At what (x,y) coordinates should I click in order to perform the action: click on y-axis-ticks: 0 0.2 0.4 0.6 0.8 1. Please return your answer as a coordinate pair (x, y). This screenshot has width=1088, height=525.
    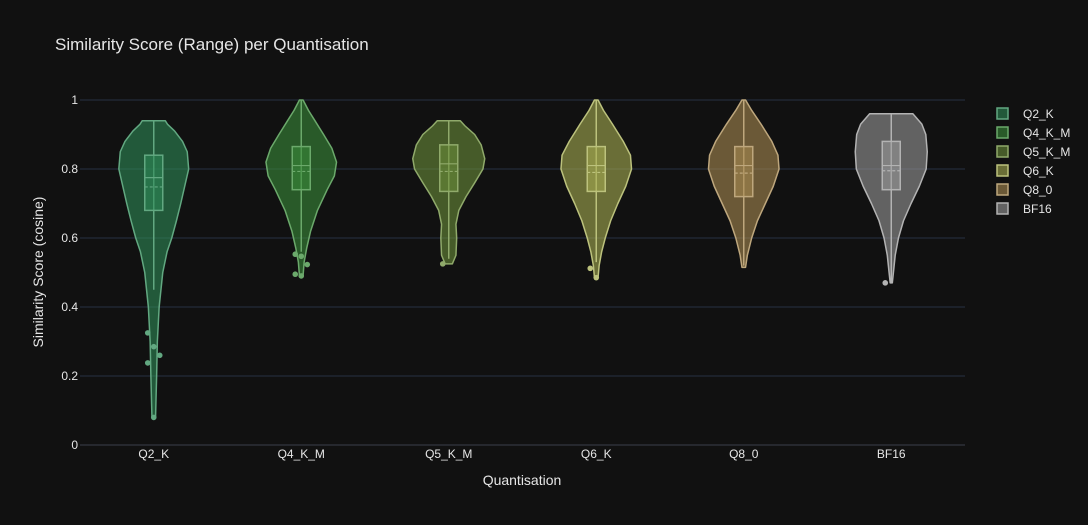
    Looking at the image, I should click on (69, 272).